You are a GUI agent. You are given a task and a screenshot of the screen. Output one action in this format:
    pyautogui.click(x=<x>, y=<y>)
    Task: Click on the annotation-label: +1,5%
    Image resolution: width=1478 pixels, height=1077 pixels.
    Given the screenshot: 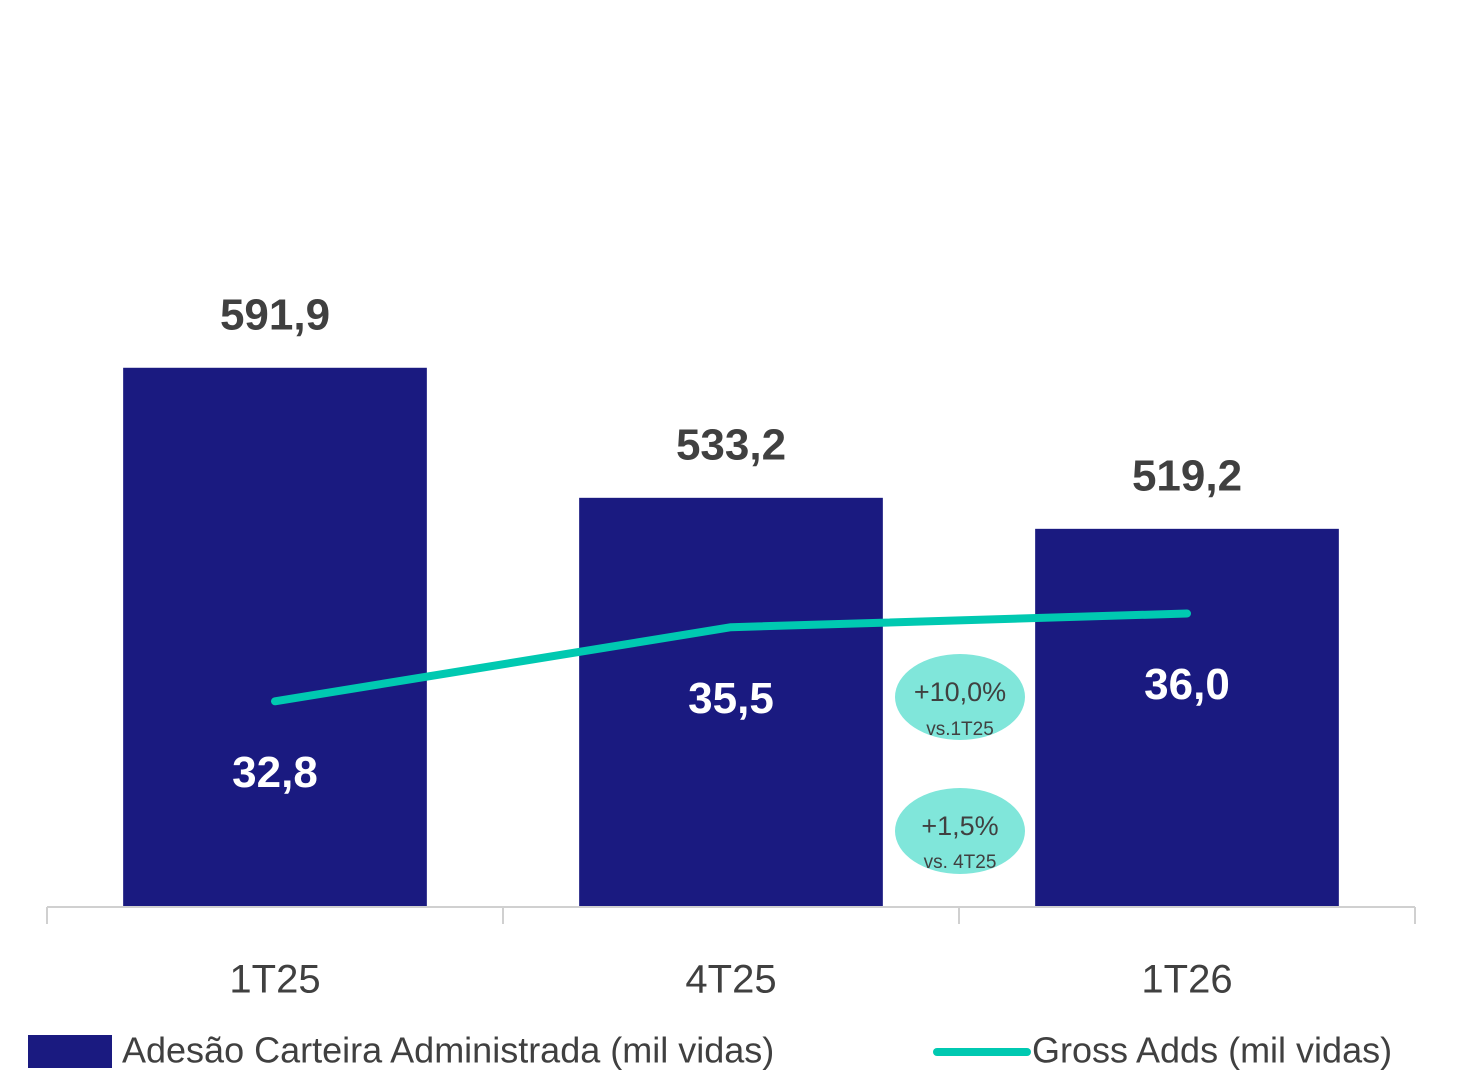 What is the action you would take?
    pyautogui.click(x=959, y=826)
    